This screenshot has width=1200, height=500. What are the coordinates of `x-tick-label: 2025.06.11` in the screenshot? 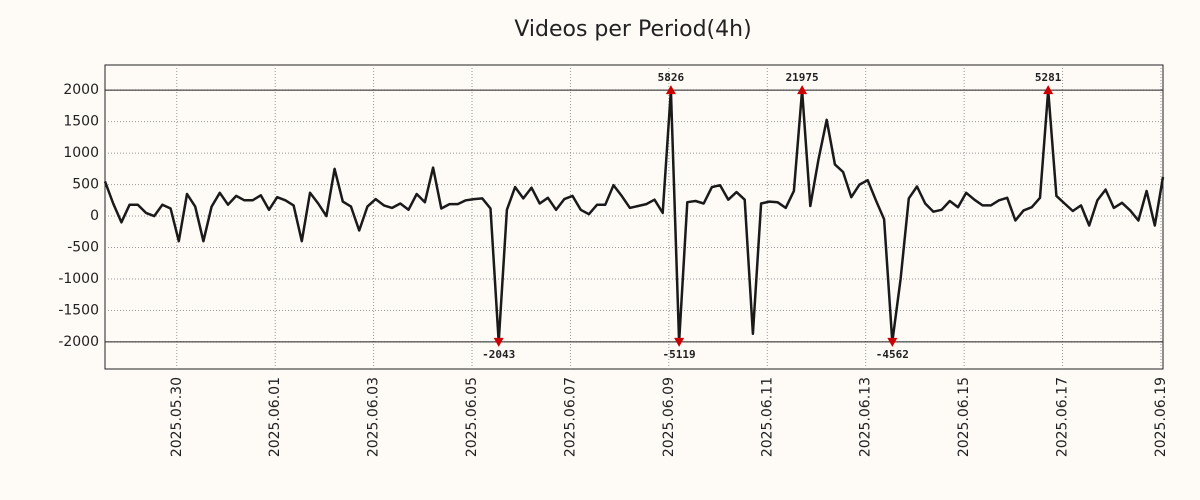 It's located at (767, 417).